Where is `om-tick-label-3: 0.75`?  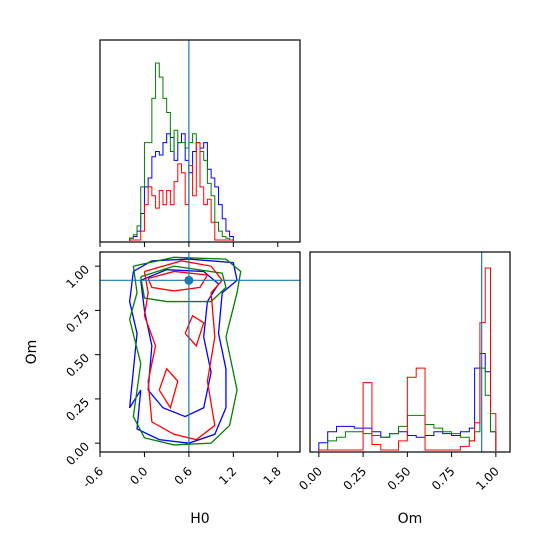 om-tick-label-3: 0.75 is located at coordinates (77, 321).